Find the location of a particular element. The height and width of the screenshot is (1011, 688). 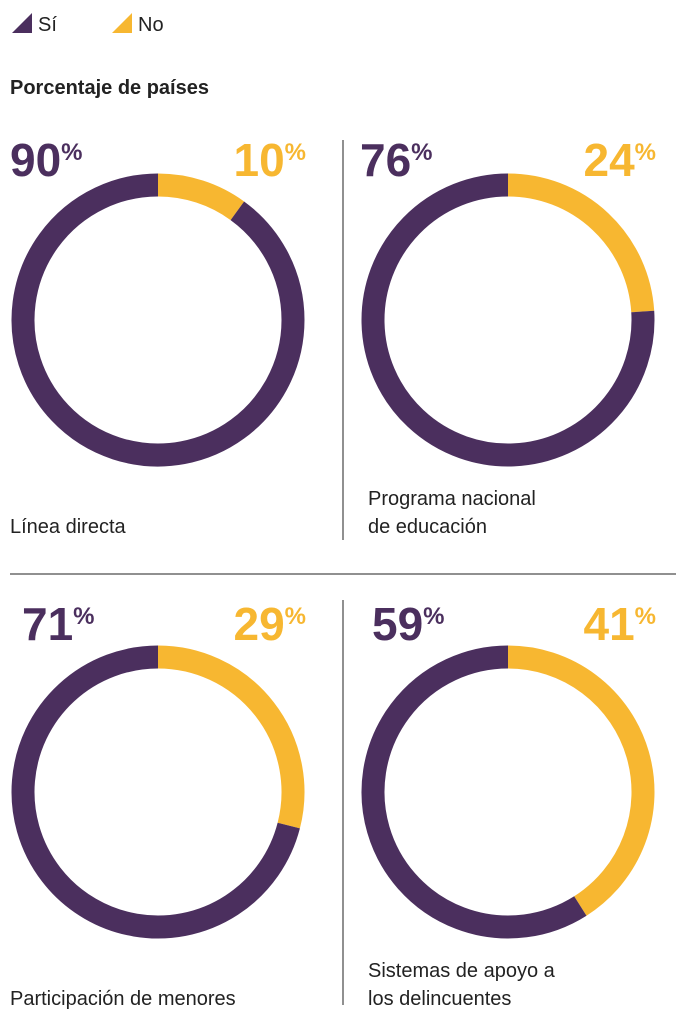

value-label: 71% is located at coordinates (58, 624).